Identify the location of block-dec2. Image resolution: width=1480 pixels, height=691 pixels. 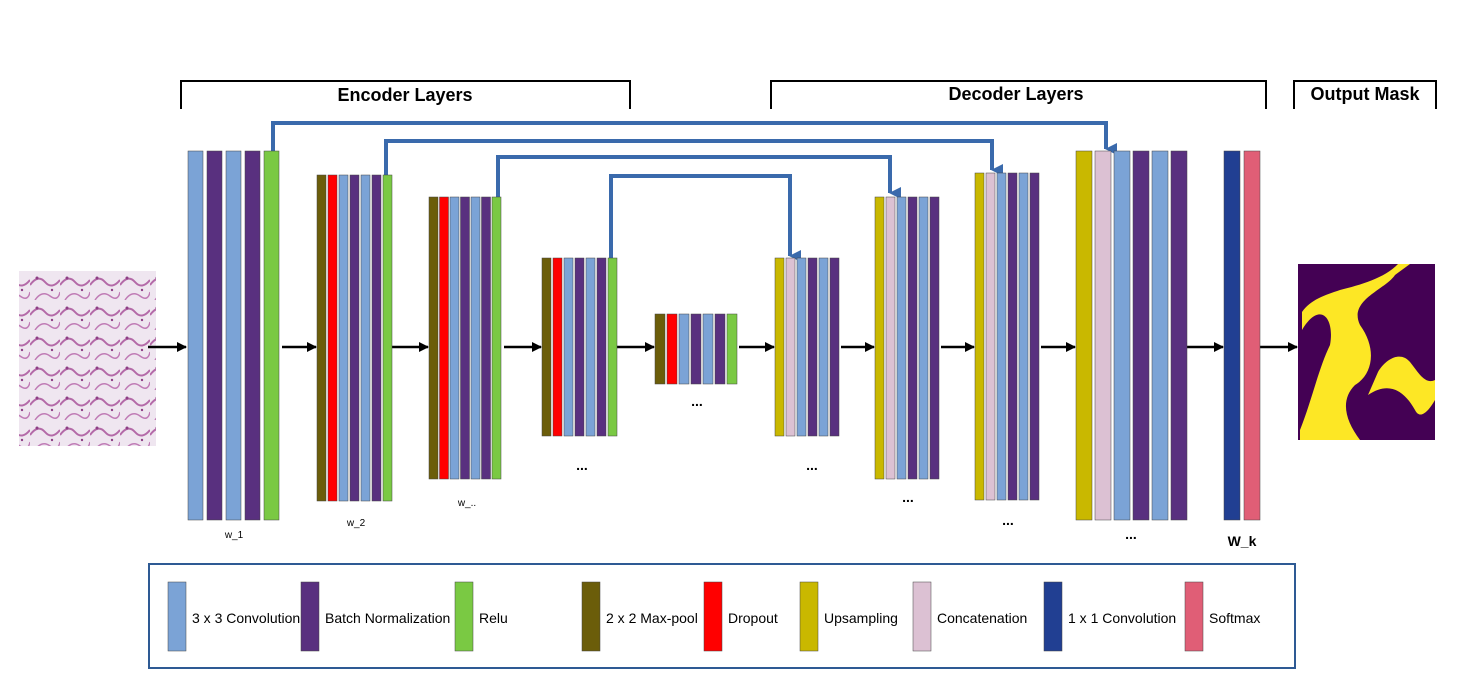
(907, 338).